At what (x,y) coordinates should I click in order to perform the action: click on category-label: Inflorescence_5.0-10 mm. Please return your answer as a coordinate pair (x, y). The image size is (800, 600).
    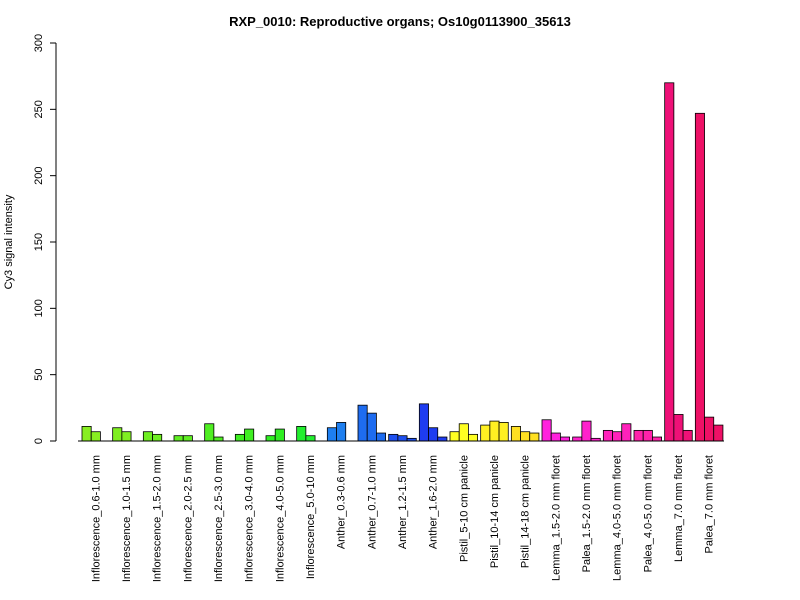
    Looking at the image, I should click on (311, 517).